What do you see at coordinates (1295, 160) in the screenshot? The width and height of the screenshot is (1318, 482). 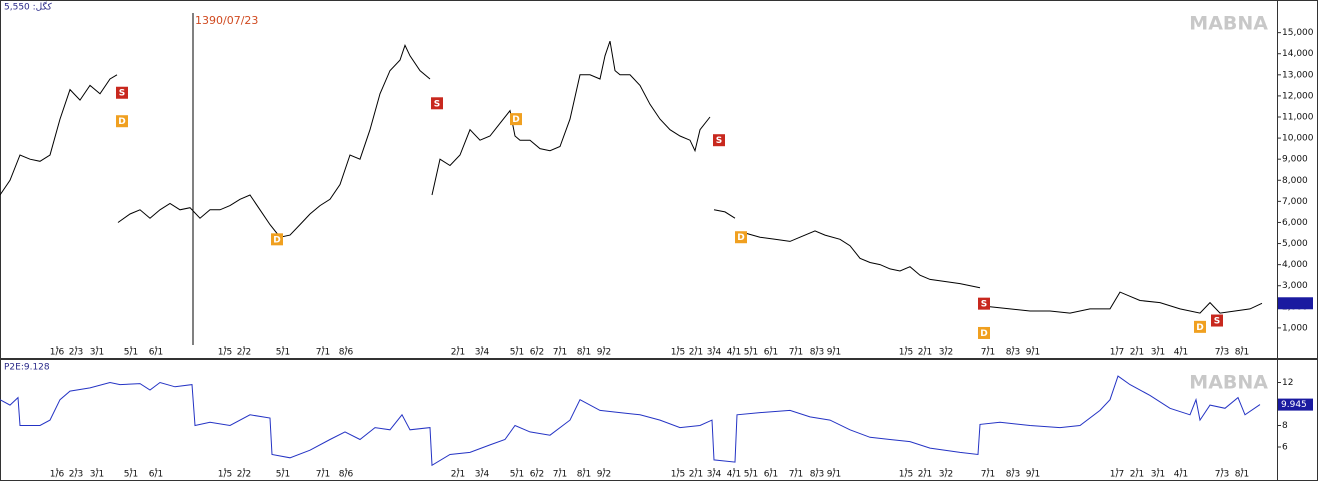 I see `y-tick-label: 9,000` at bounding box center [1295, 160].